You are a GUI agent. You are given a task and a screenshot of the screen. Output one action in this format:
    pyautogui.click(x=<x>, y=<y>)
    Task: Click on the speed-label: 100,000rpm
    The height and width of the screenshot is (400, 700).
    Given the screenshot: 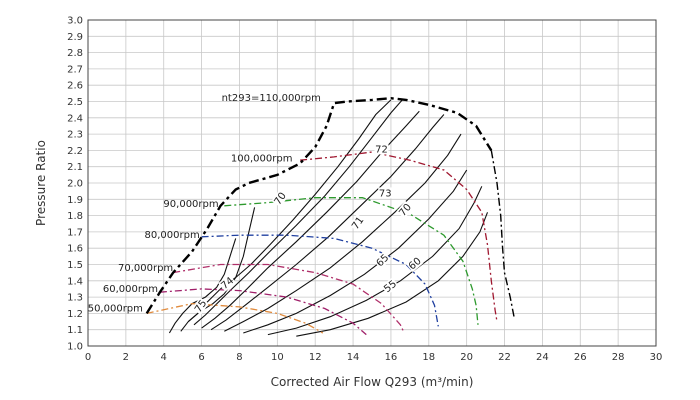 What is the action you would take?
    pyautogui.click(x=262, y=159)
    